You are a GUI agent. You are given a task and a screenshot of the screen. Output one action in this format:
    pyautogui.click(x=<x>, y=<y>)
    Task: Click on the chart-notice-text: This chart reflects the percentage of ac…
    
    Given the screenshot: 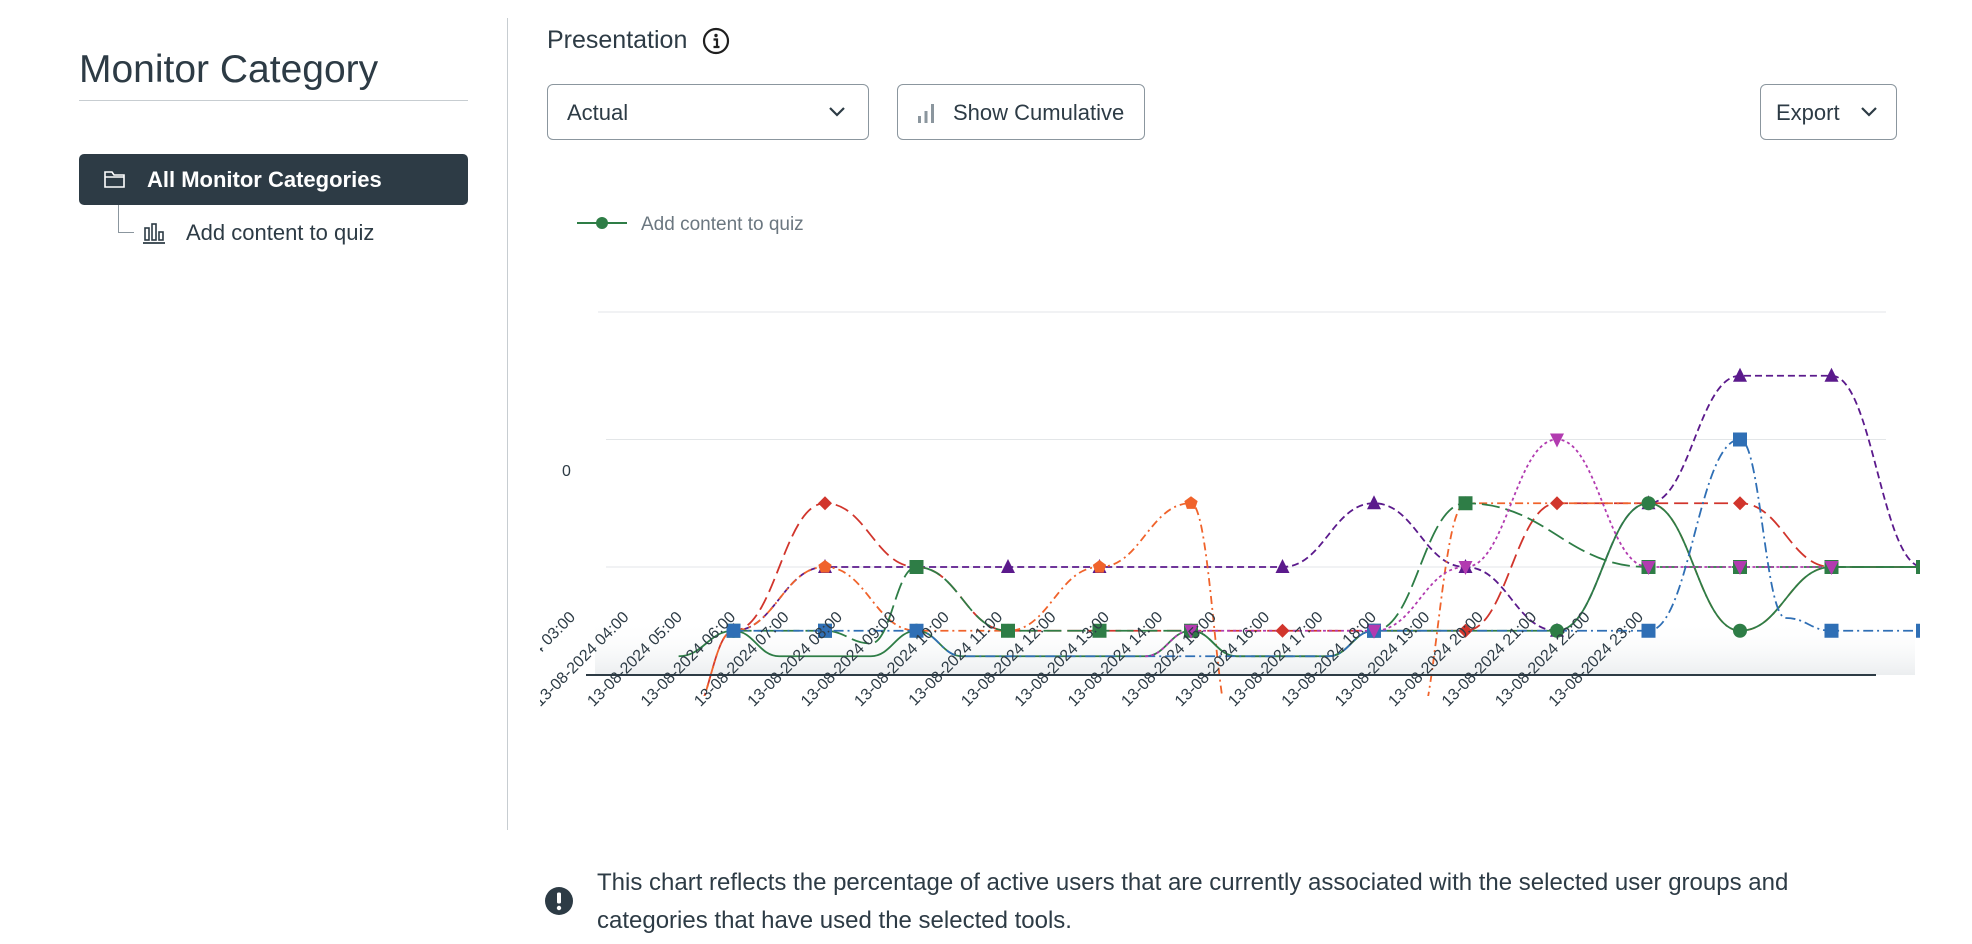 What is the action you would take?
    pyautogui.click(x=1193, y=901)
    